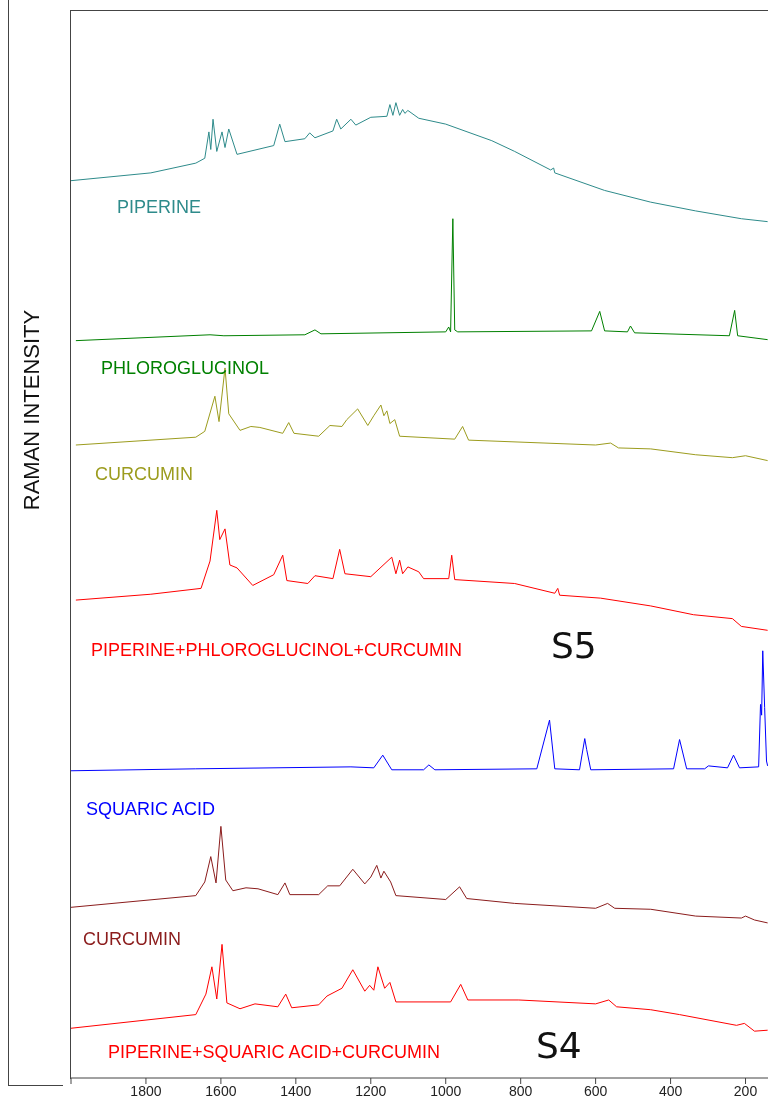 The image size is (768, 1105). I want to click on x-tick-label: 800, so click(521, 1090).